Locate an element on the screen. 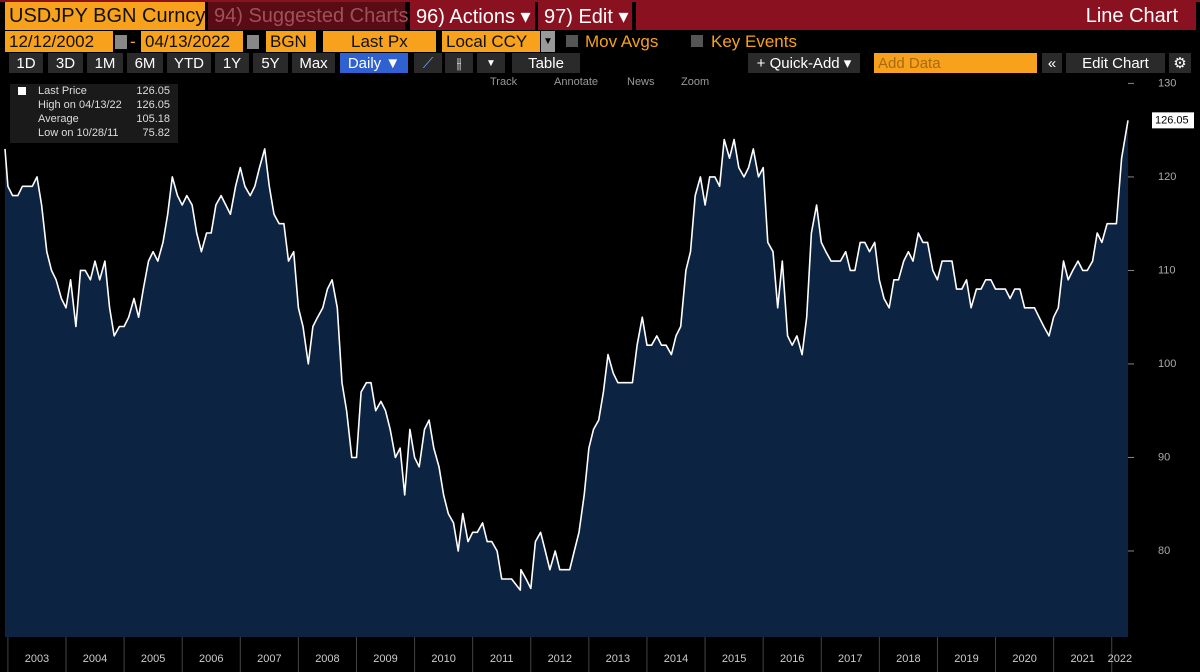  source: BGN is located at coordinates (291, 41).